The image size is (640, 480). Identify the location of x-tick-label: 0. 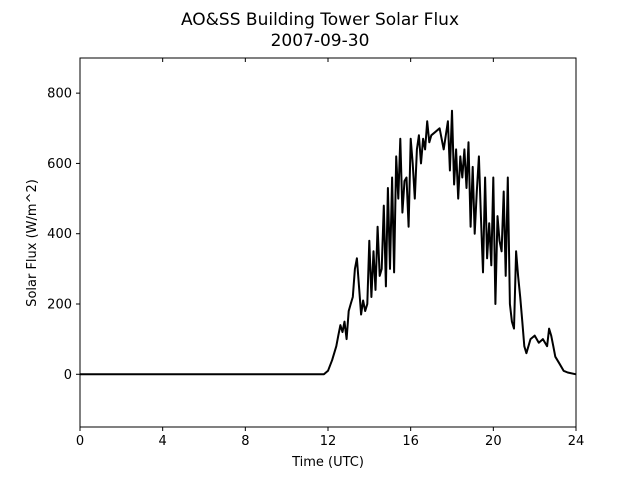
(80, 441).